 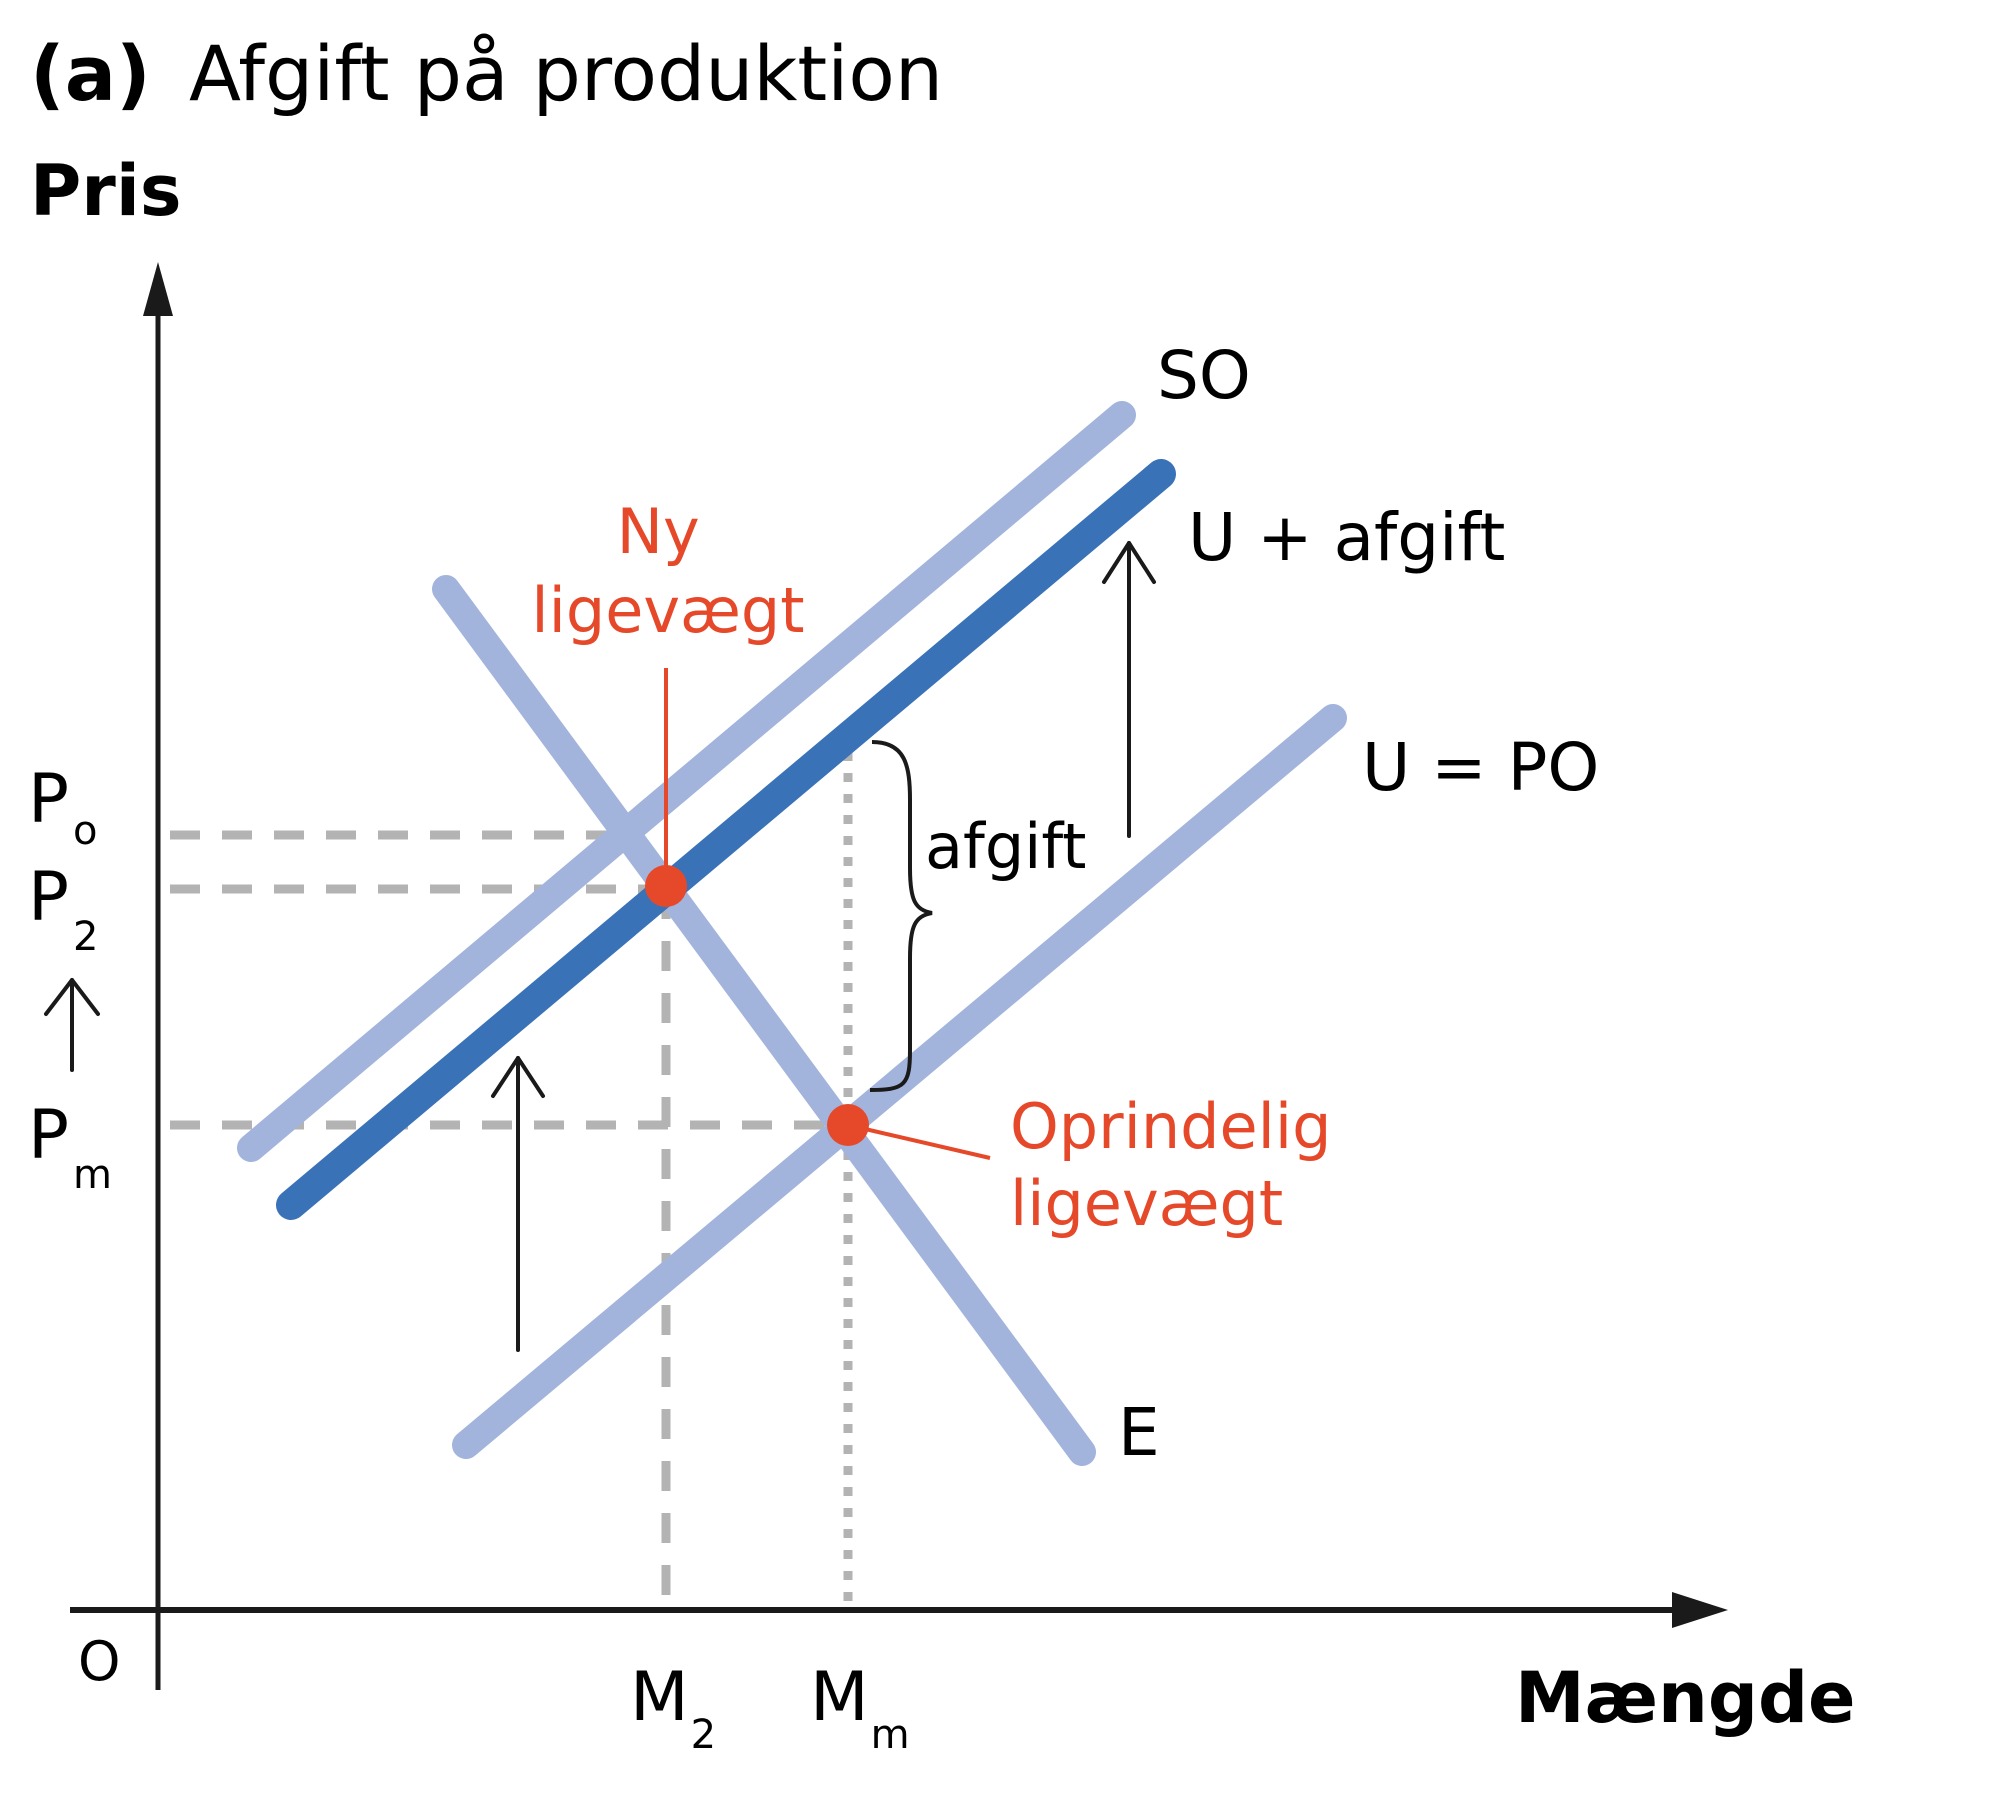 What do you see at coordinates (667, 571) in the screenshot?
I see `new-equilibrium-label: Ny ligevægt` at bounding box center [667, 571].